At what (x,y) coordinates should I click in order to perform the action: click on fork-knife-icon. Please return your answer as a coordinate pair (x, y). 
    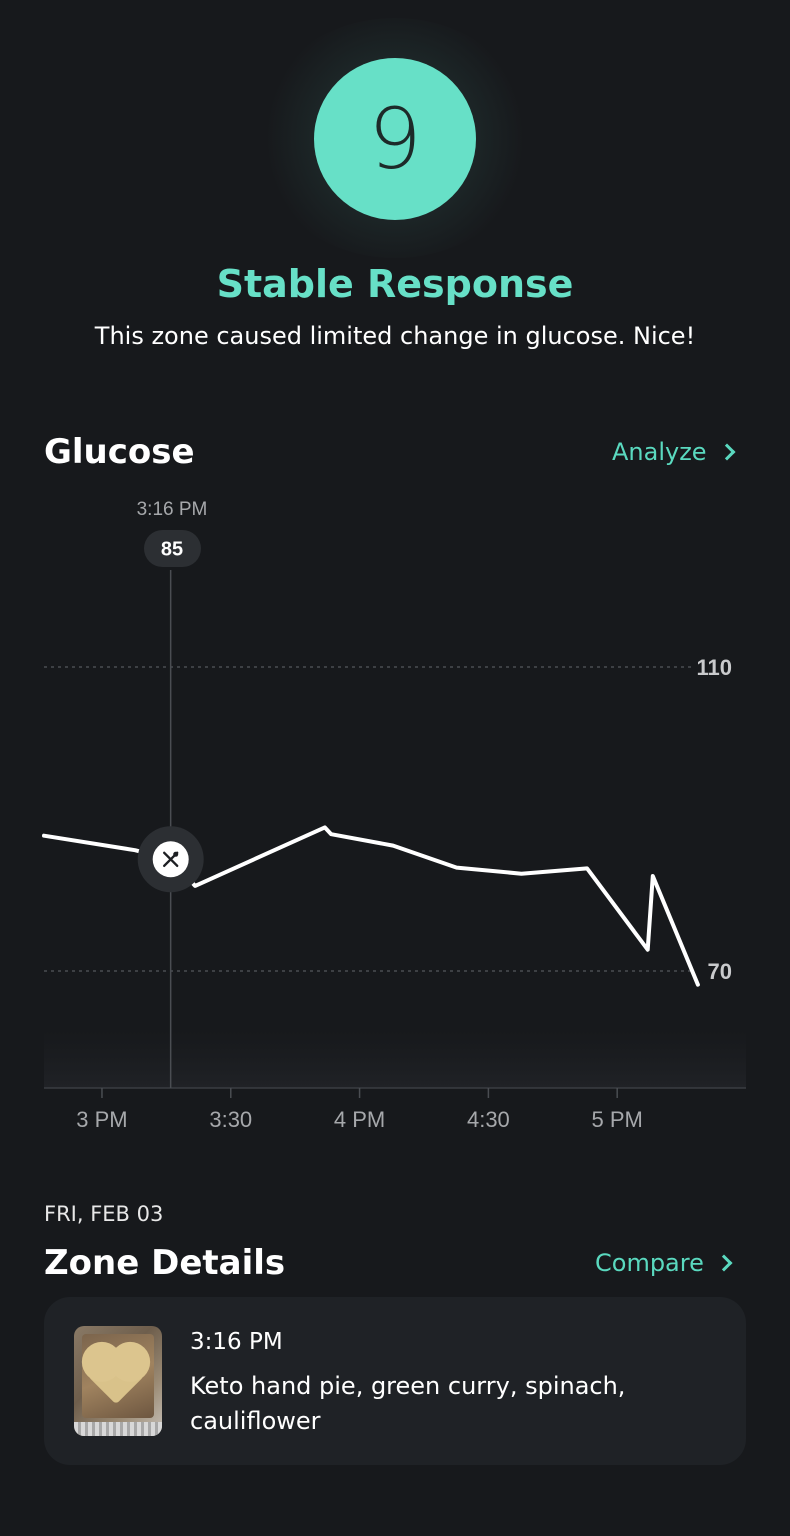
    Looking at the image, I should click on (171, 859).